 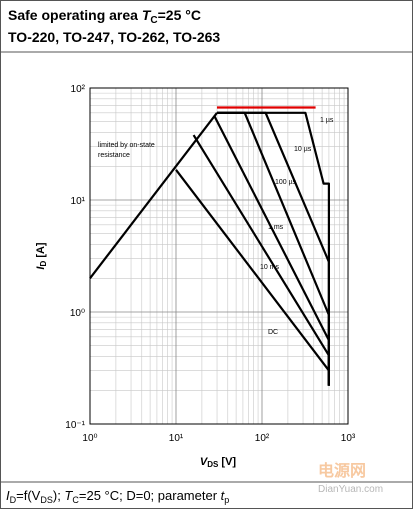 I want to click on footer-part: =25 °C; D=0; parameter, so click(x=150, y=495).